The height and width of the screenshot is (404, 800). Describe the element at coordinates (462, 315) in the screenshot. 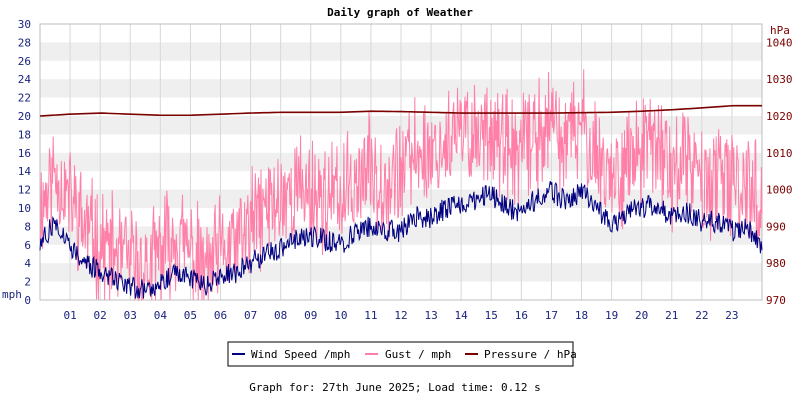

I see `hour-tick-label: 14` at that location.